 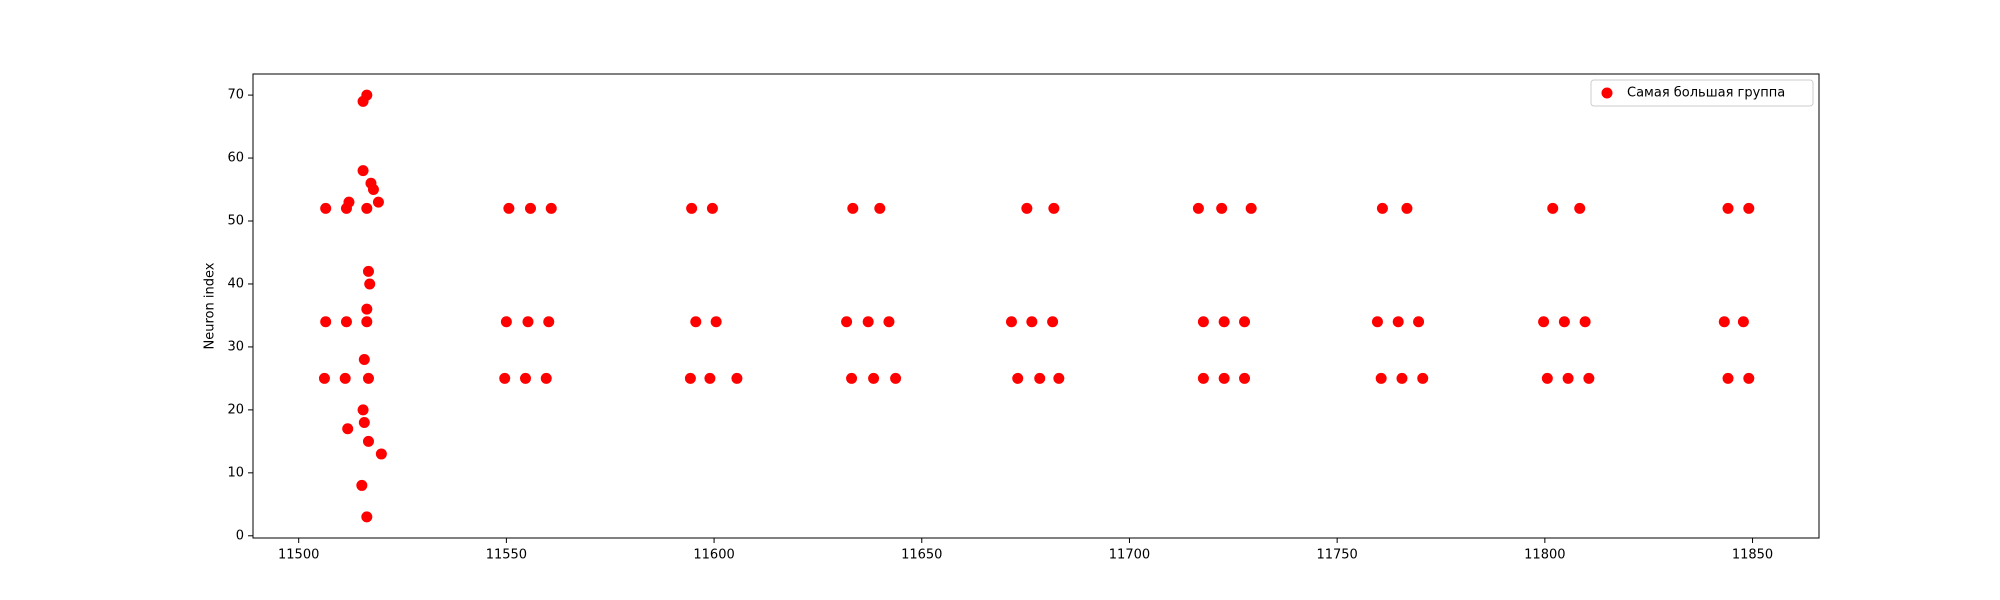 I want to click on x-tick-label: 11500, so click(x=298, y=555).